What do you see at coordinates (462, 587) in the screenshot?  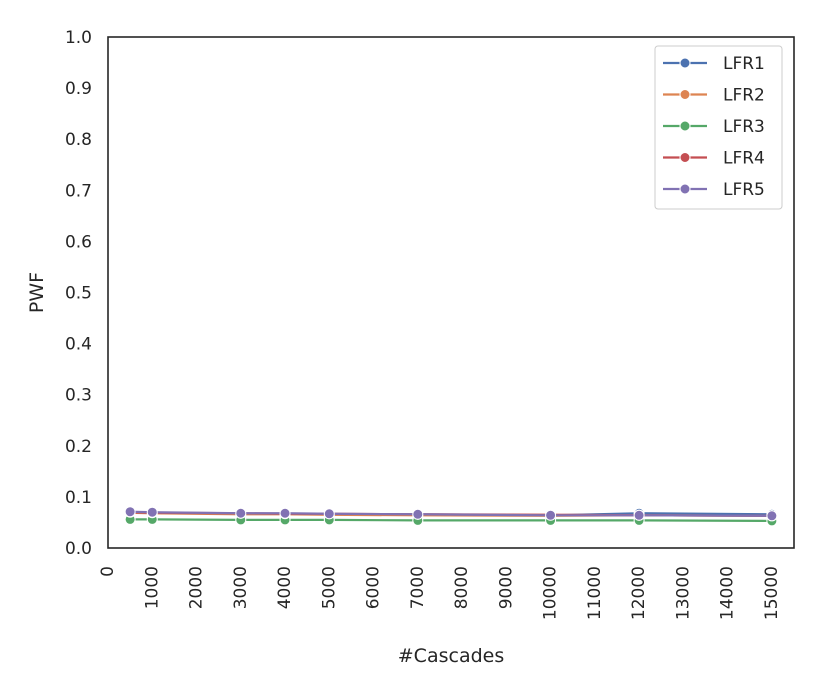 I see `x-tick-label: 8000` at bounding box center [462, 587].